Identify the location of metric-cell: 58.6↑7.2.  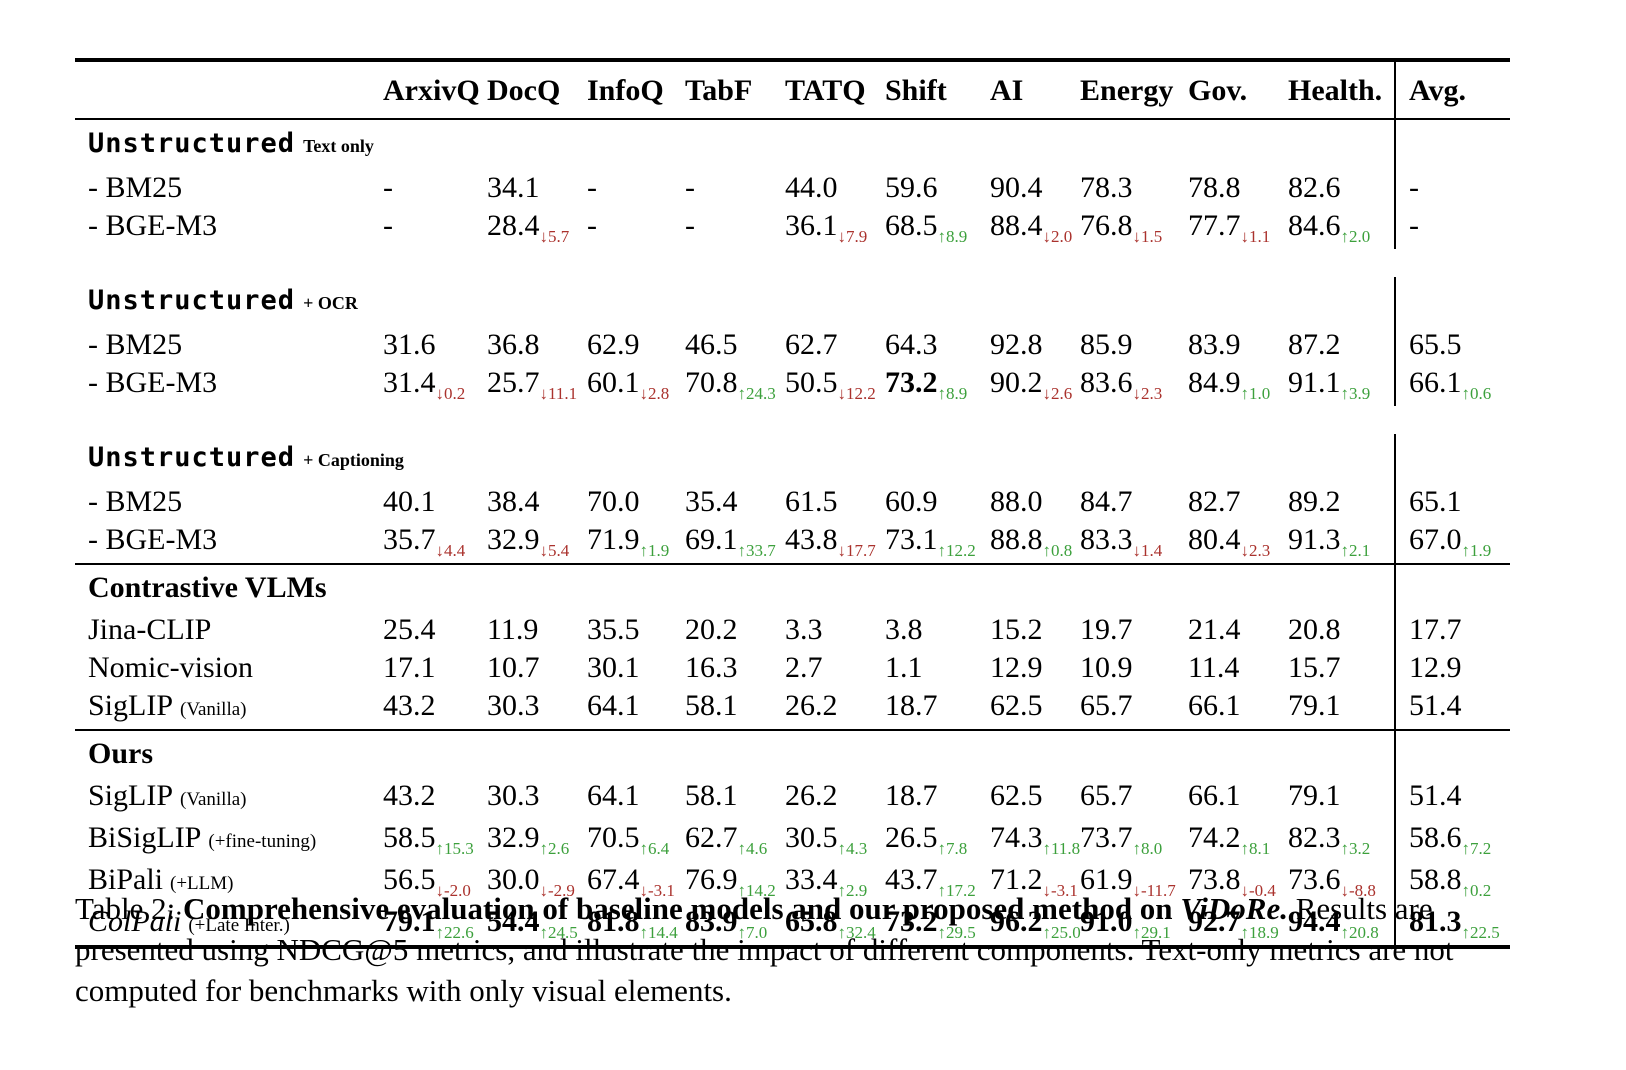
(1452, 840).